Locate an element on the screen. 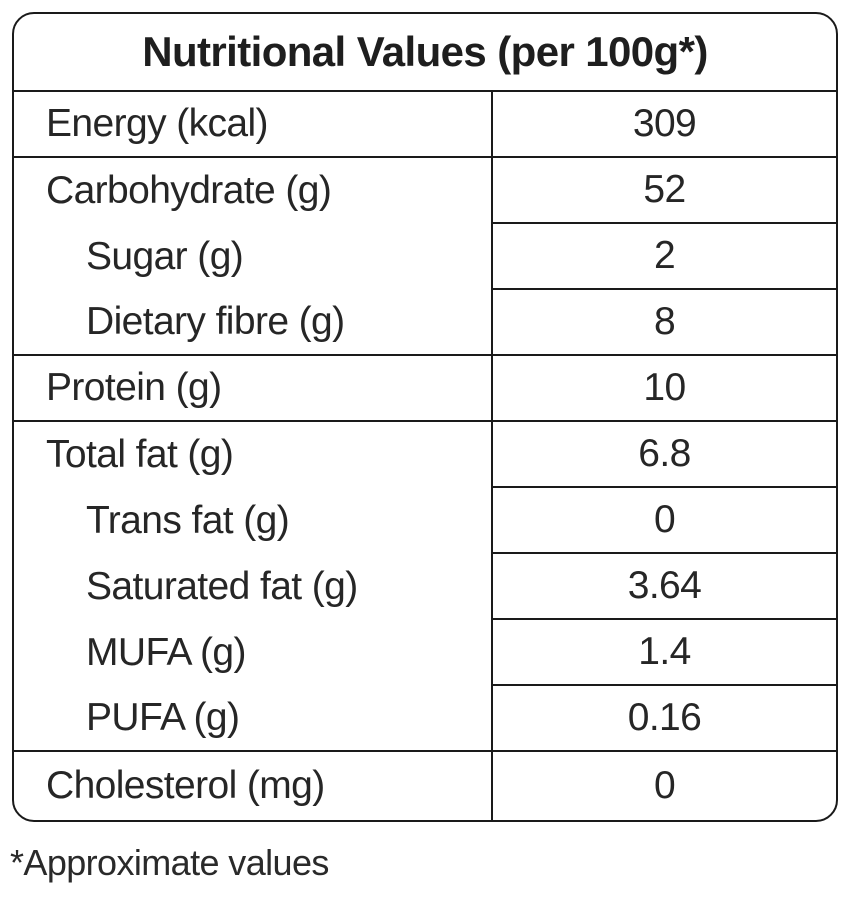 The image size is (858, 900). row-value: 2 is located at coordinates (663, 257).